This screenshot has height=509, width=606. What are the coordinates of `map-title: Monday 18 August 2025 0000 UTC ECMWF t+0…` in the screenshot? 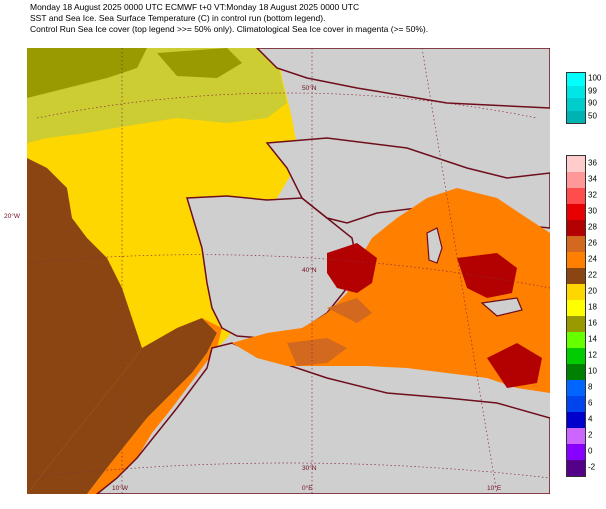 It's located at (195, 7).